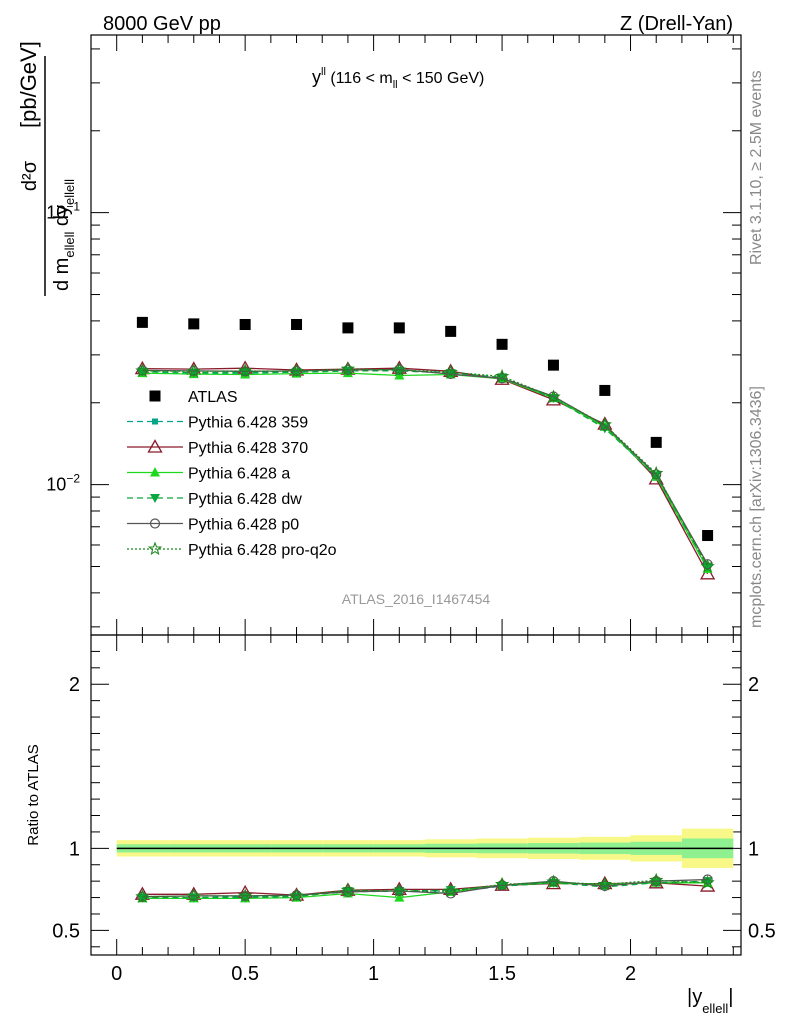 This screenshot has height=1024, width=786. I want to click on legend-label-pq2o: Pythia 6.428 pro-q2o, so click(262, 550).